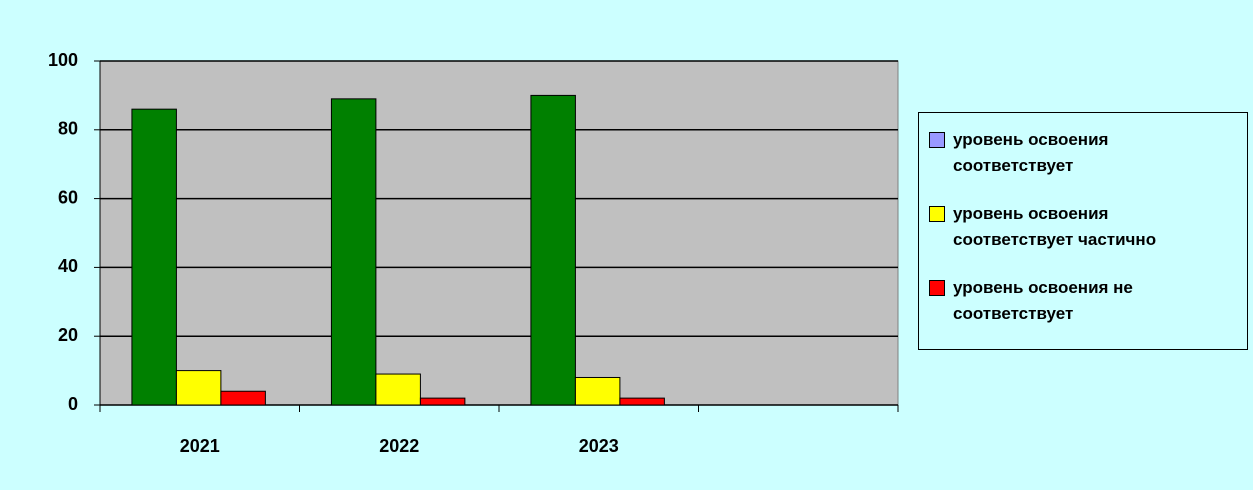 The image size is (1253, 490). I want to click on y-tick-label: 20, so click(68, 335).